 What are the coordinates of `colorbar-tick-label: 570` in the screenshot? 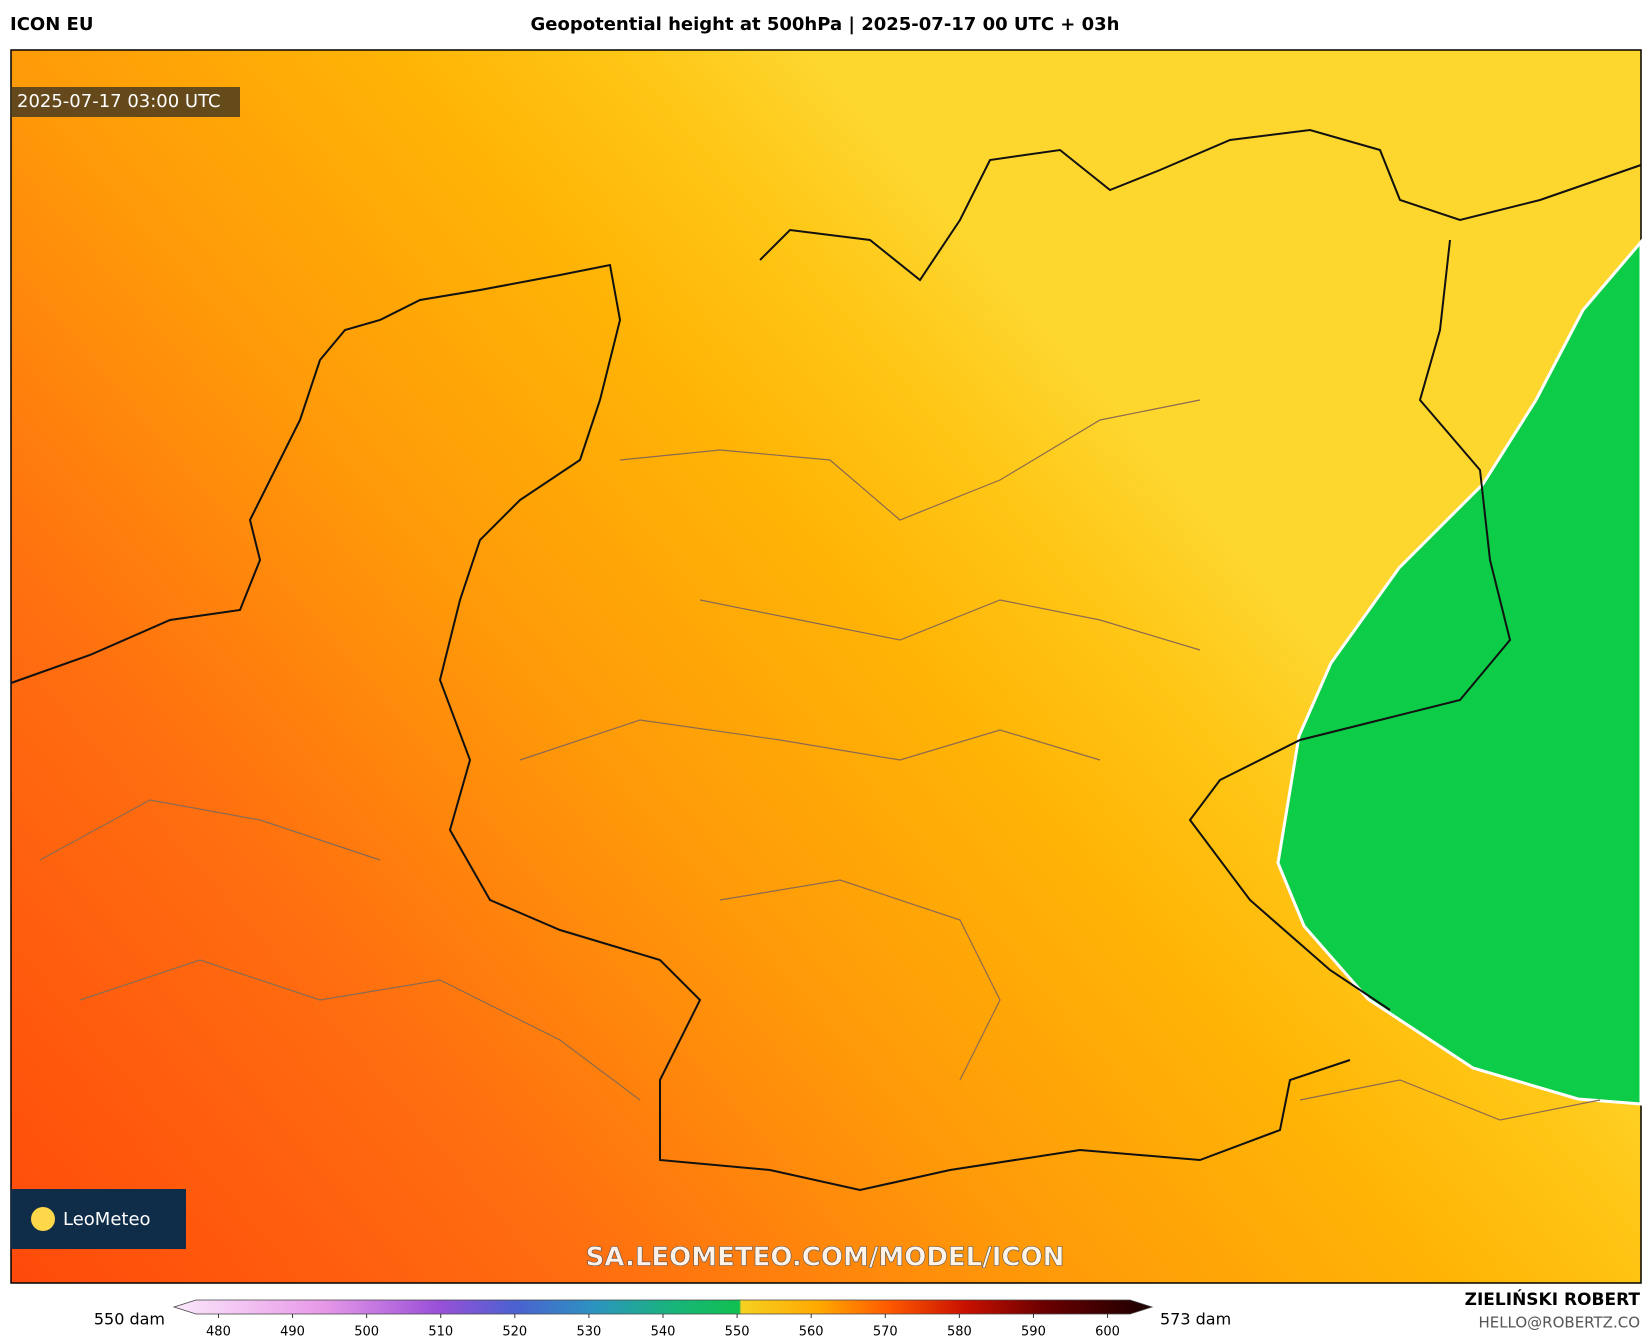 It's located at (885, 1332).